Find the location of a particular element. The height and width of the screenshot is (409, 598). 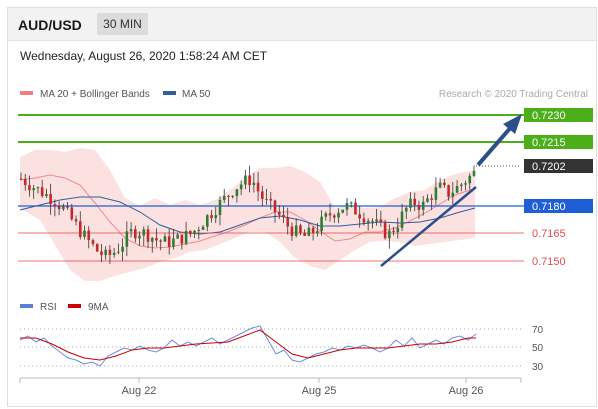

ma20-legend-swatch is located at coordinates (26, 93).